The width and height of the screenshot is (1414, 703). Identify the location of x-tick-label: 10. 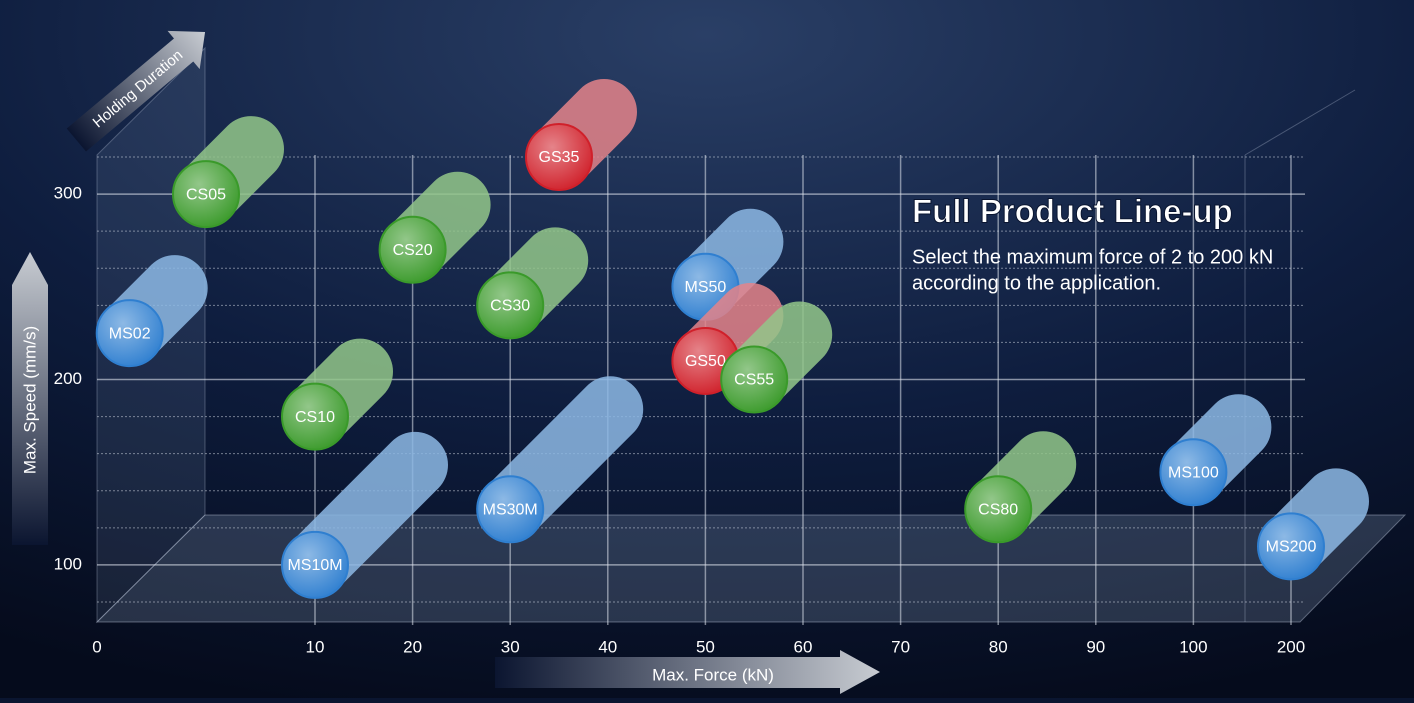
(315, 646).